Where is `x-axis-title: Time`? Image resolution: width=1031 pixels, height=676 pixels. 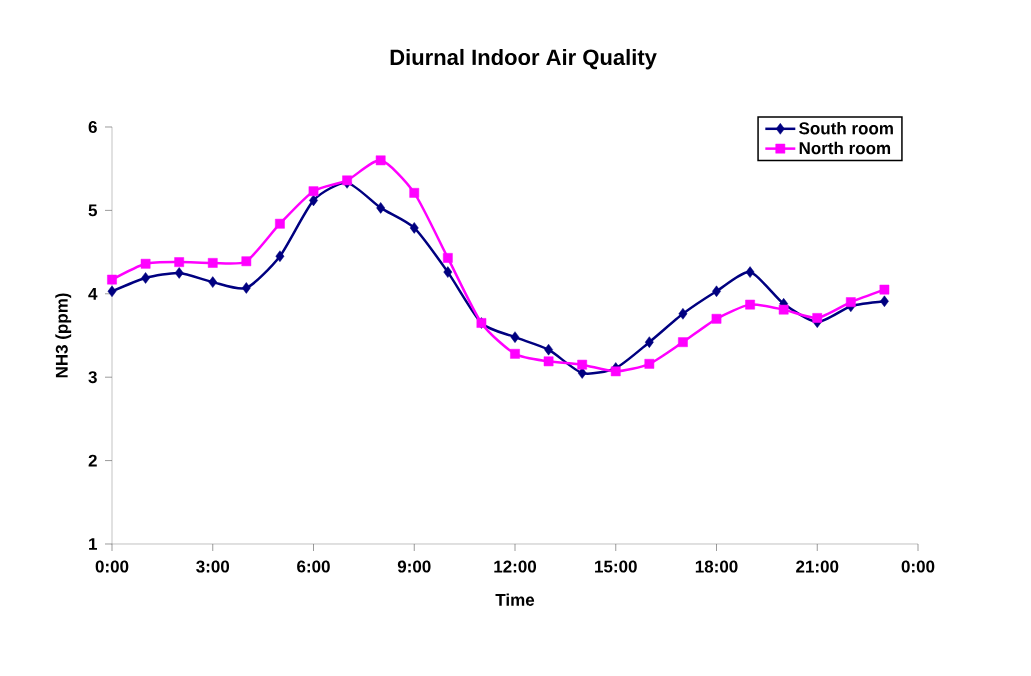
x-axis-title: Time is located at coordinates (515, 599).